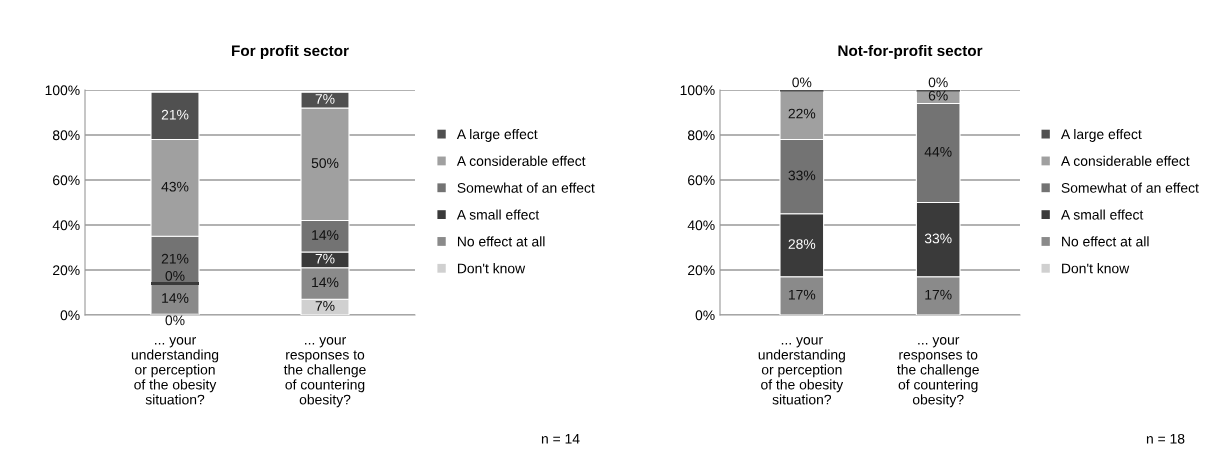  What do you see at coordinates (938, 151) in the screenshot?
I see `data-label: 44%` at bounding box center [938, 151].